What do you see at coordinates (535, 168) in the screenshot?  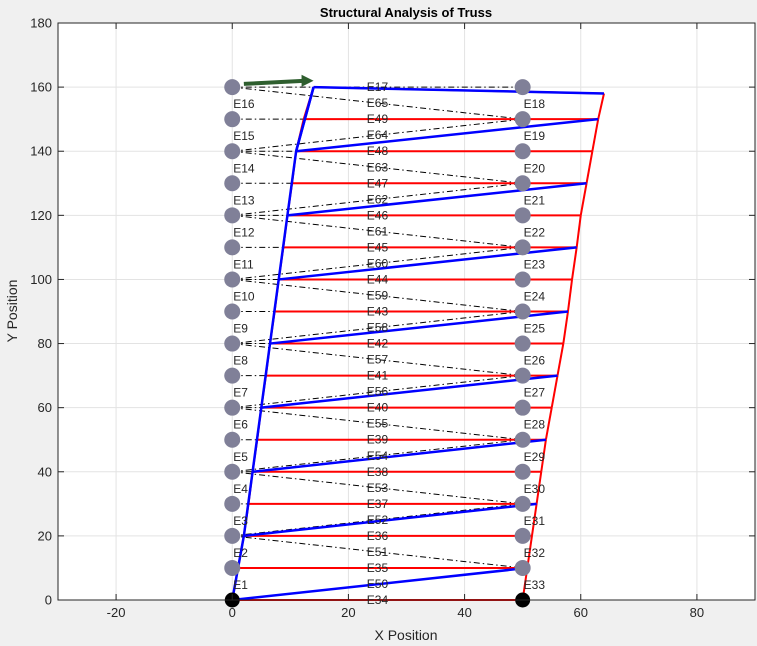 I see `right-element-label: E20` at bounding box center [535, 168].